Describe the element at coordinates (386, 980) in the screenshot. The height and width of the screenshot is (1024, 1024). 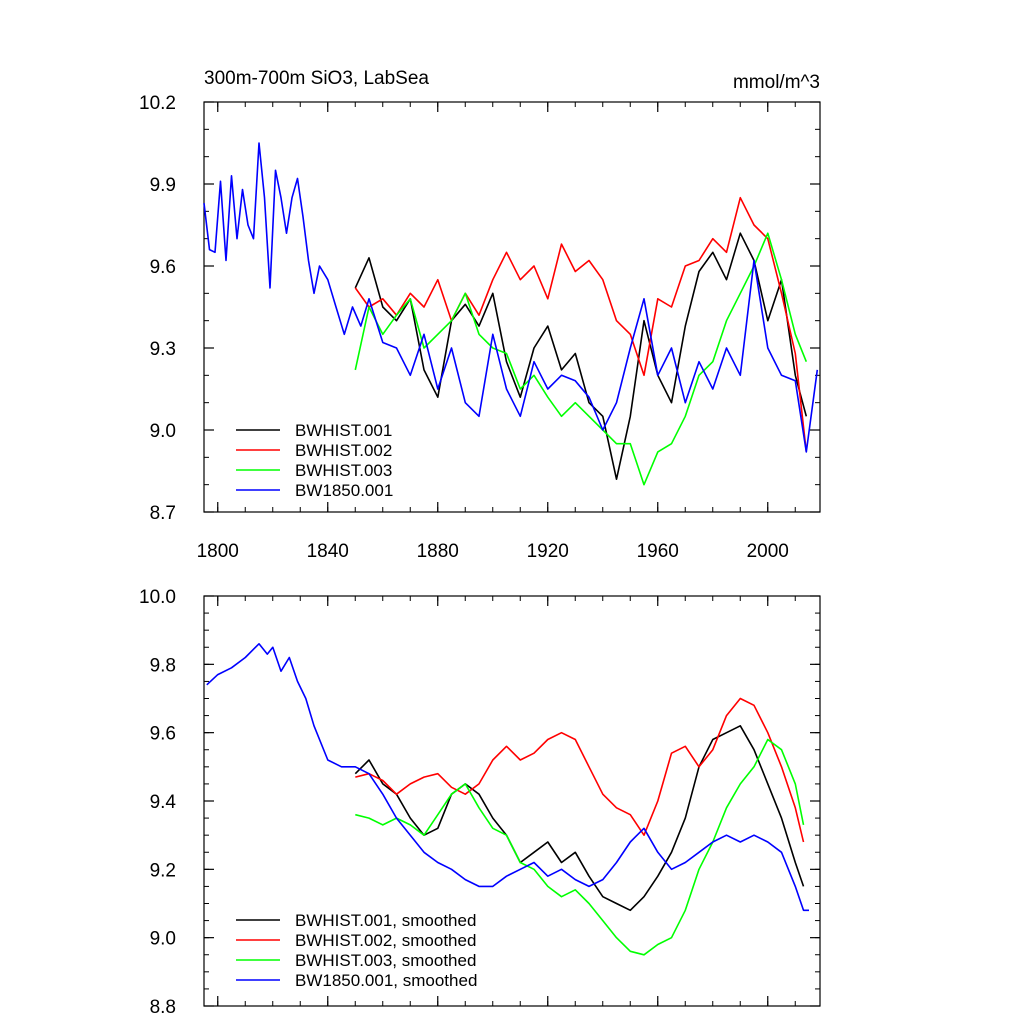
I see `legend-label: BW1850.001, smoothed` at that location.